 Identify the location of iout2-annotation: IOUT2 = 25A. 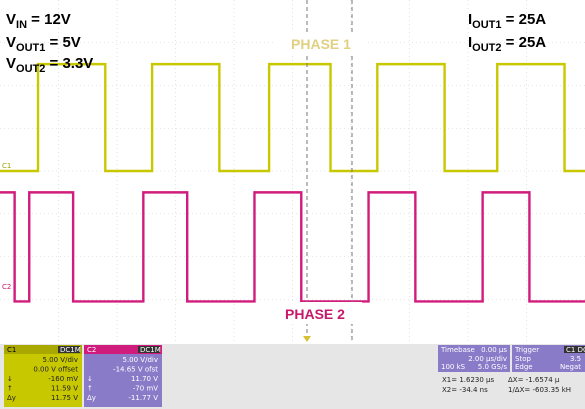
(507, 44).